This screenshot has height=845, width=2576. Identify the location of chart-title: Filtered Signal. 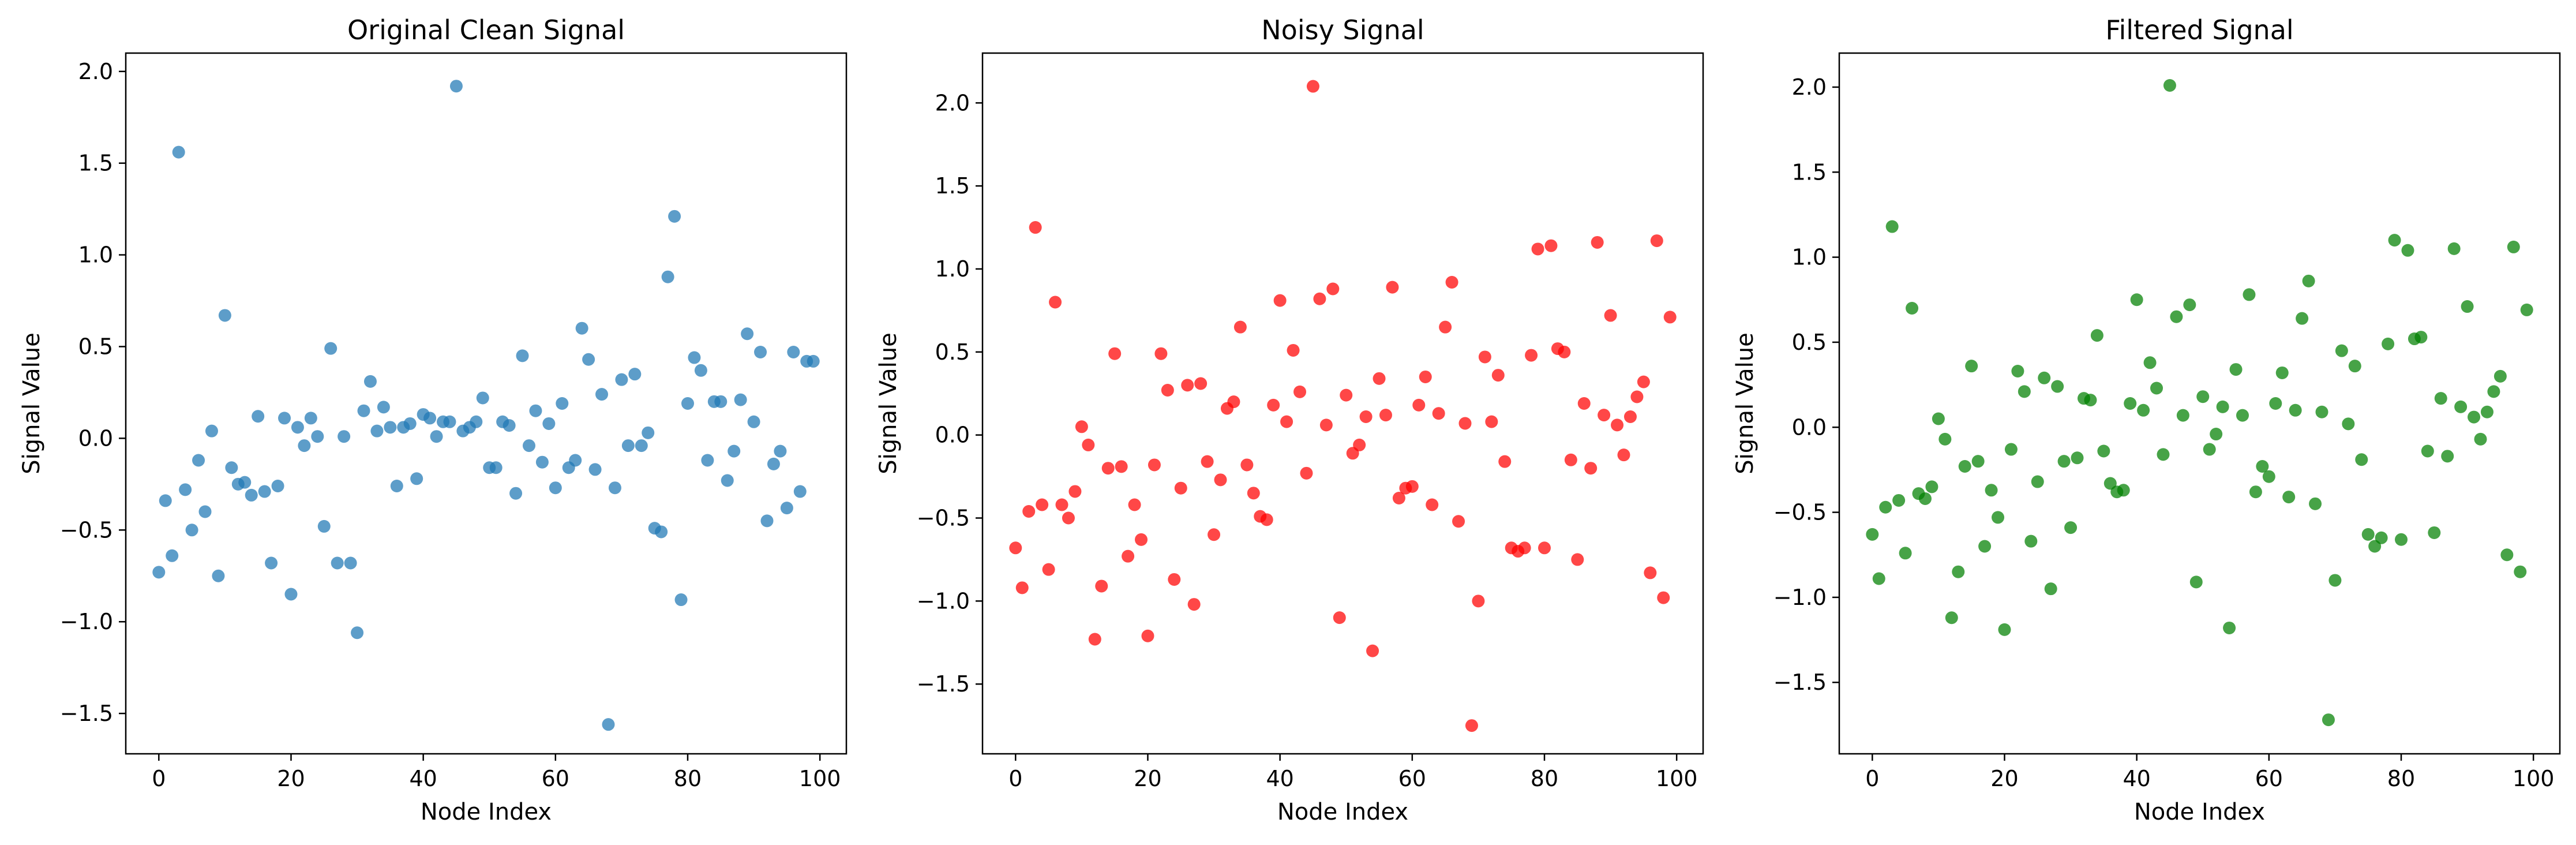
(2199, 30).